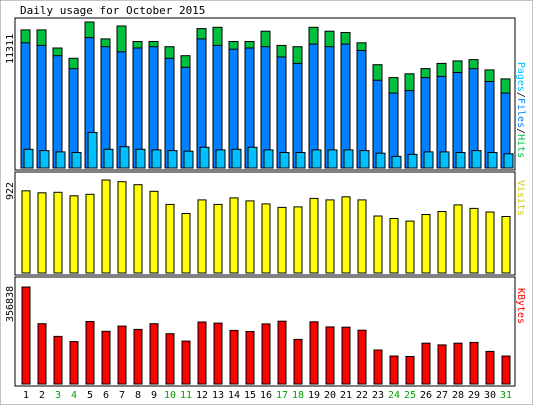 This screenshot has width=533, height=405. What do you see at coordinates (90, 395) in the screenshot?
I see `day-label-5: 5` at bounding box center [90, 395].